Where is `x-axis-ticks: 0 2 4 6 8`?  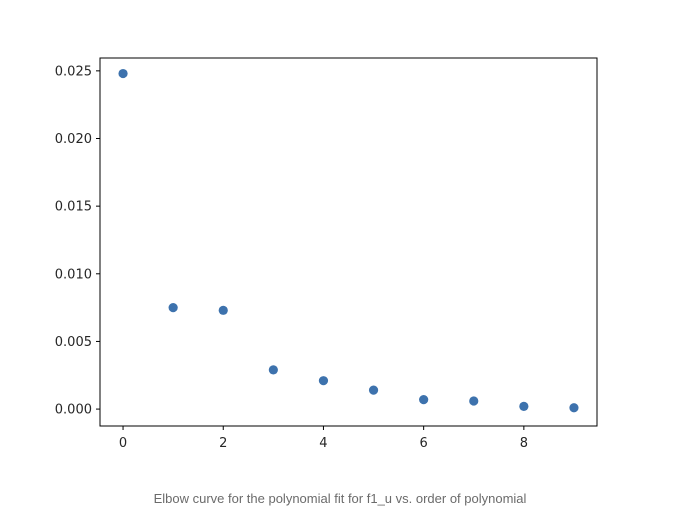 x-axis-ticks: 0 2 4 6 8 is located at coordinates (323, 438).